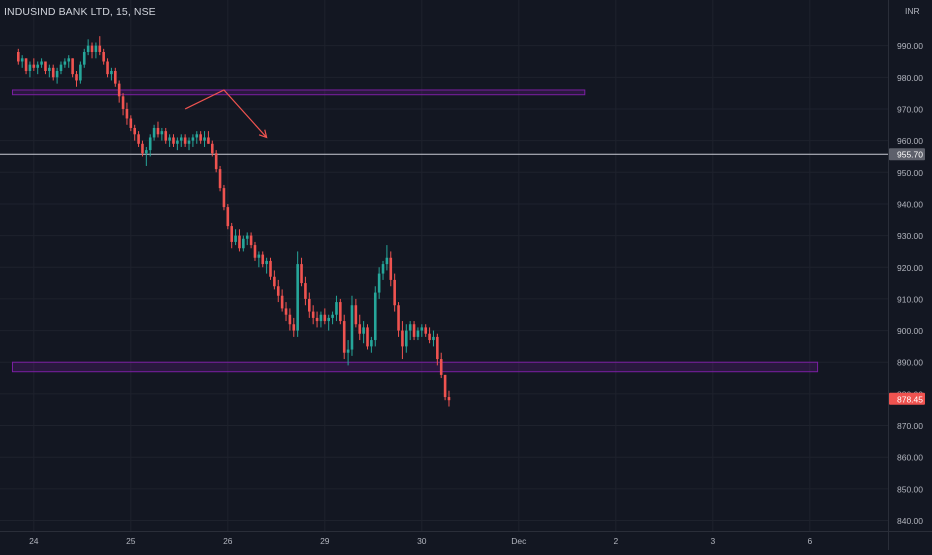 The image size is (932, 555). I want to click on price-tick-label: 920.00, so click(910, 268).